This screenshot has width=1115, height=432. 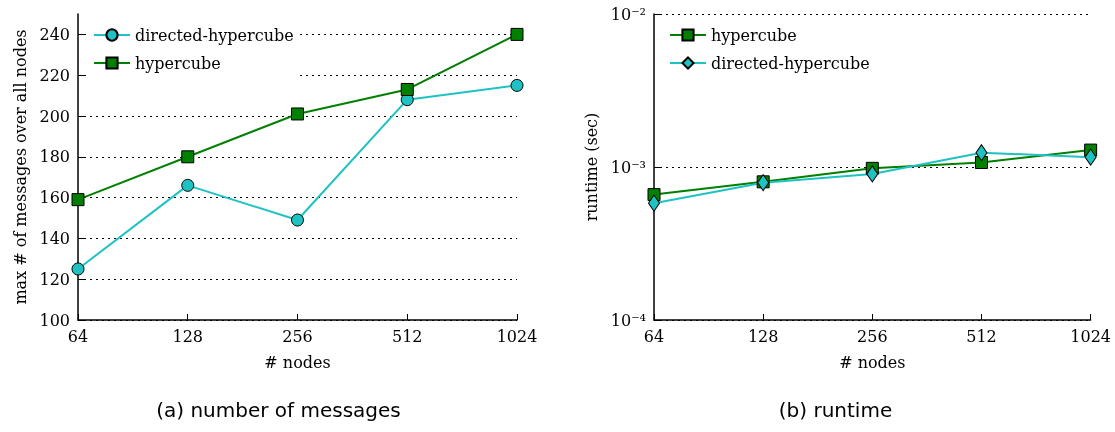 What do you see at coordinates (54, 157) in the screenshot?
I see `y-tick-label: 180` at bounding box center [54, 157].